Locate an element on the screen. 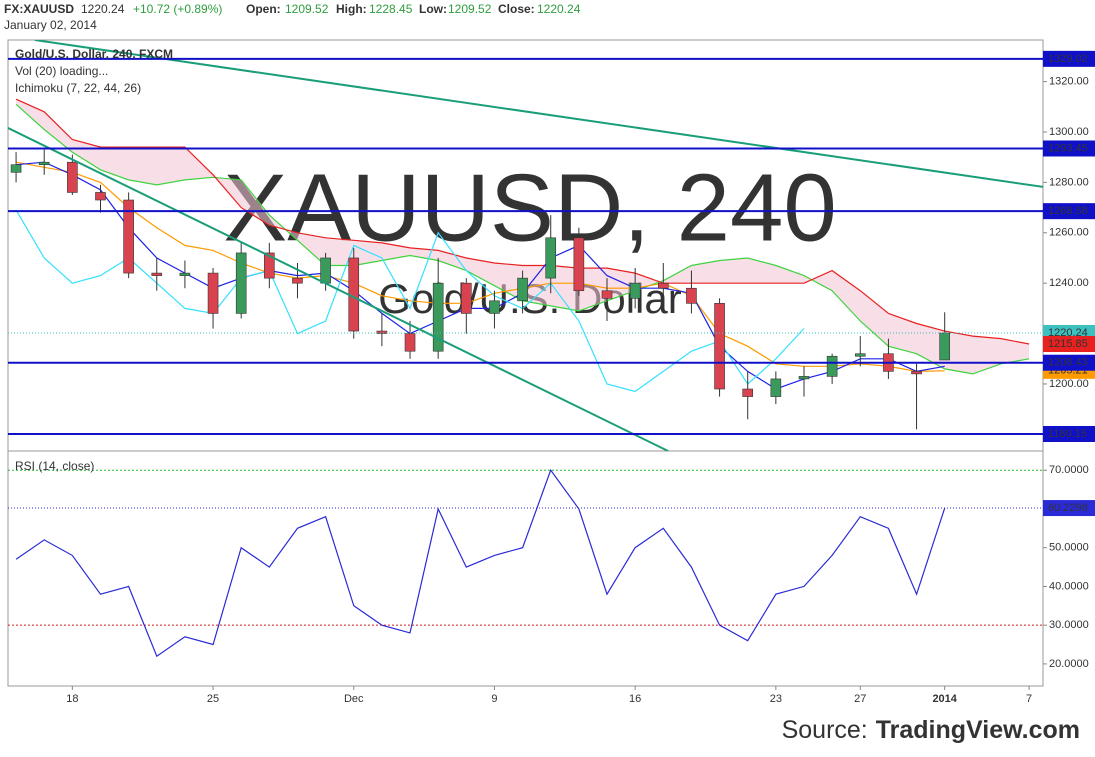 Image resolution: width=1095 pixels, height=757 pixels. low-value: 1209.52 is located at coordinates (470, 9).